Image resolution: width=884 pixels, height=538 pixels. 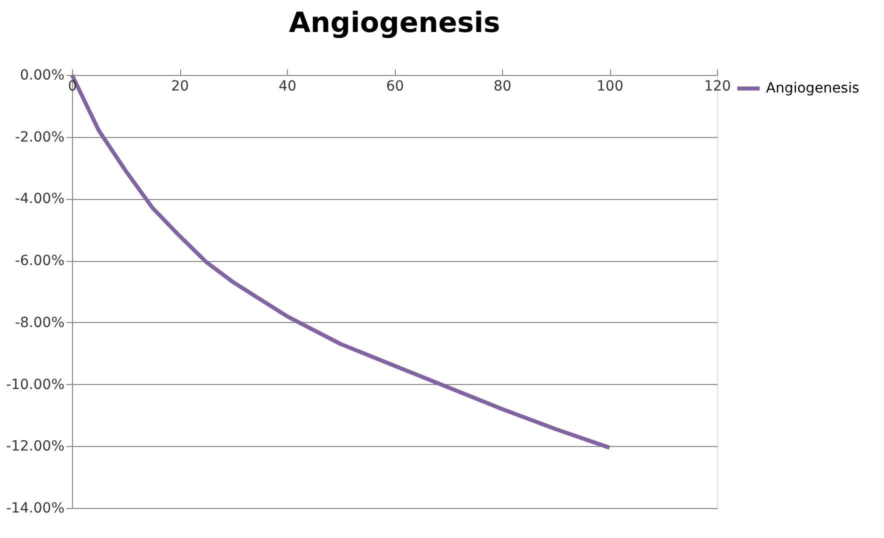 What do you see at coordinates (39, 137) in the screenshot?
I see `y-tick-label: -2.00%` at bounding box center [39, 137].